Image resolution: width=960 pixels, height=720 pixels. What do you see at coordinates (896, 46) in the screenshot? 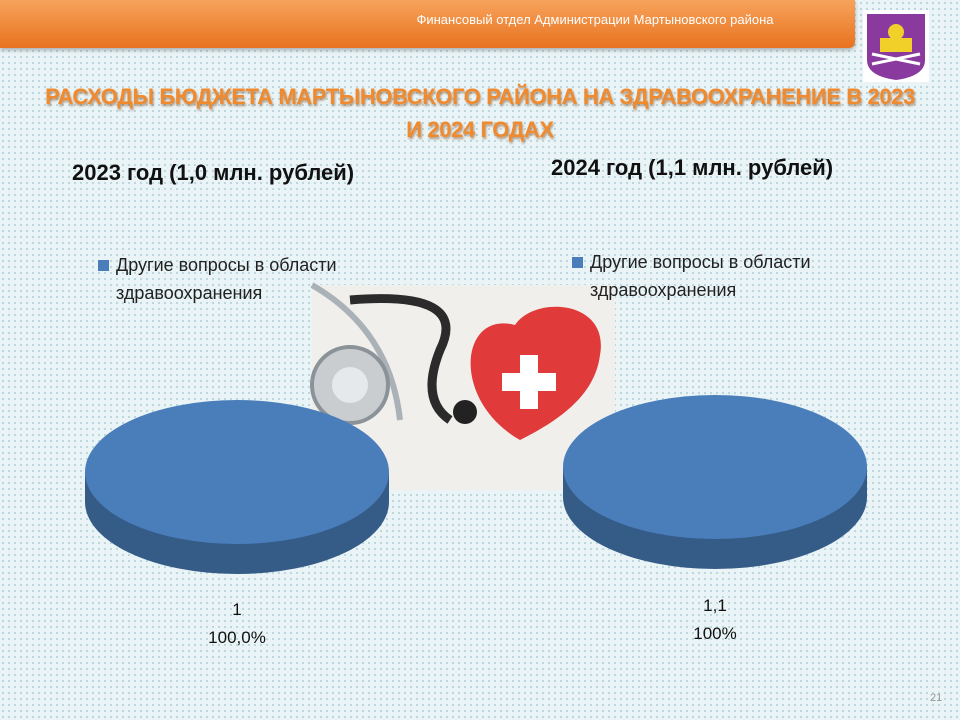
I see `coat-of-arms` at bounding box center [896, 46].